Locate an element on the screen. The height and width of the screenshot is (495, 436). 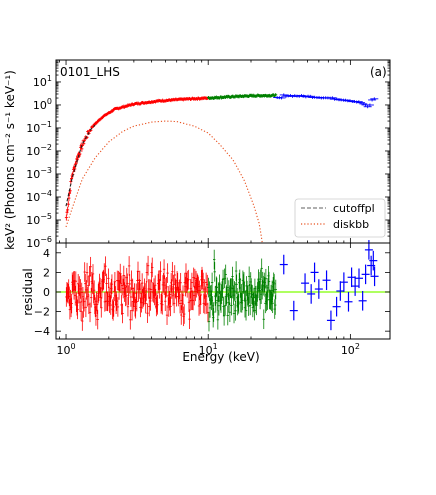
legend: cutoffpl diskbb is located at coordinates (340, 218).